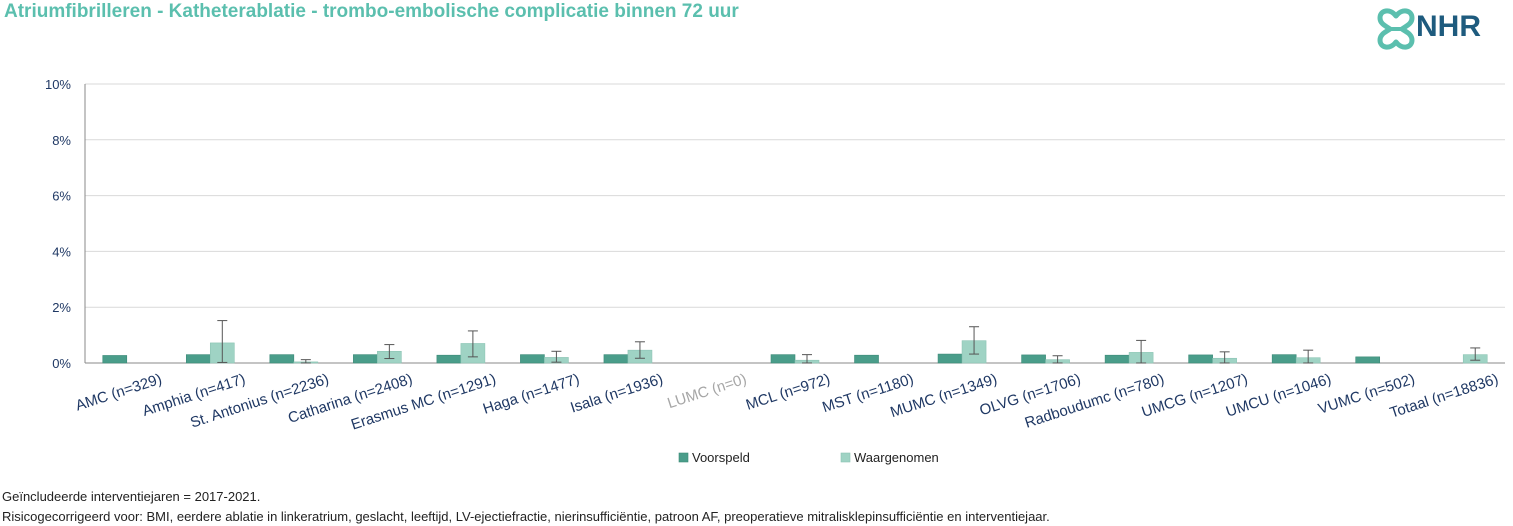 The image size is (1513, 526). What do you see at coordinates (845, 457) in the screenshot?
I see `legend-swatch-waargenomen` at bounding box center [845, 457].